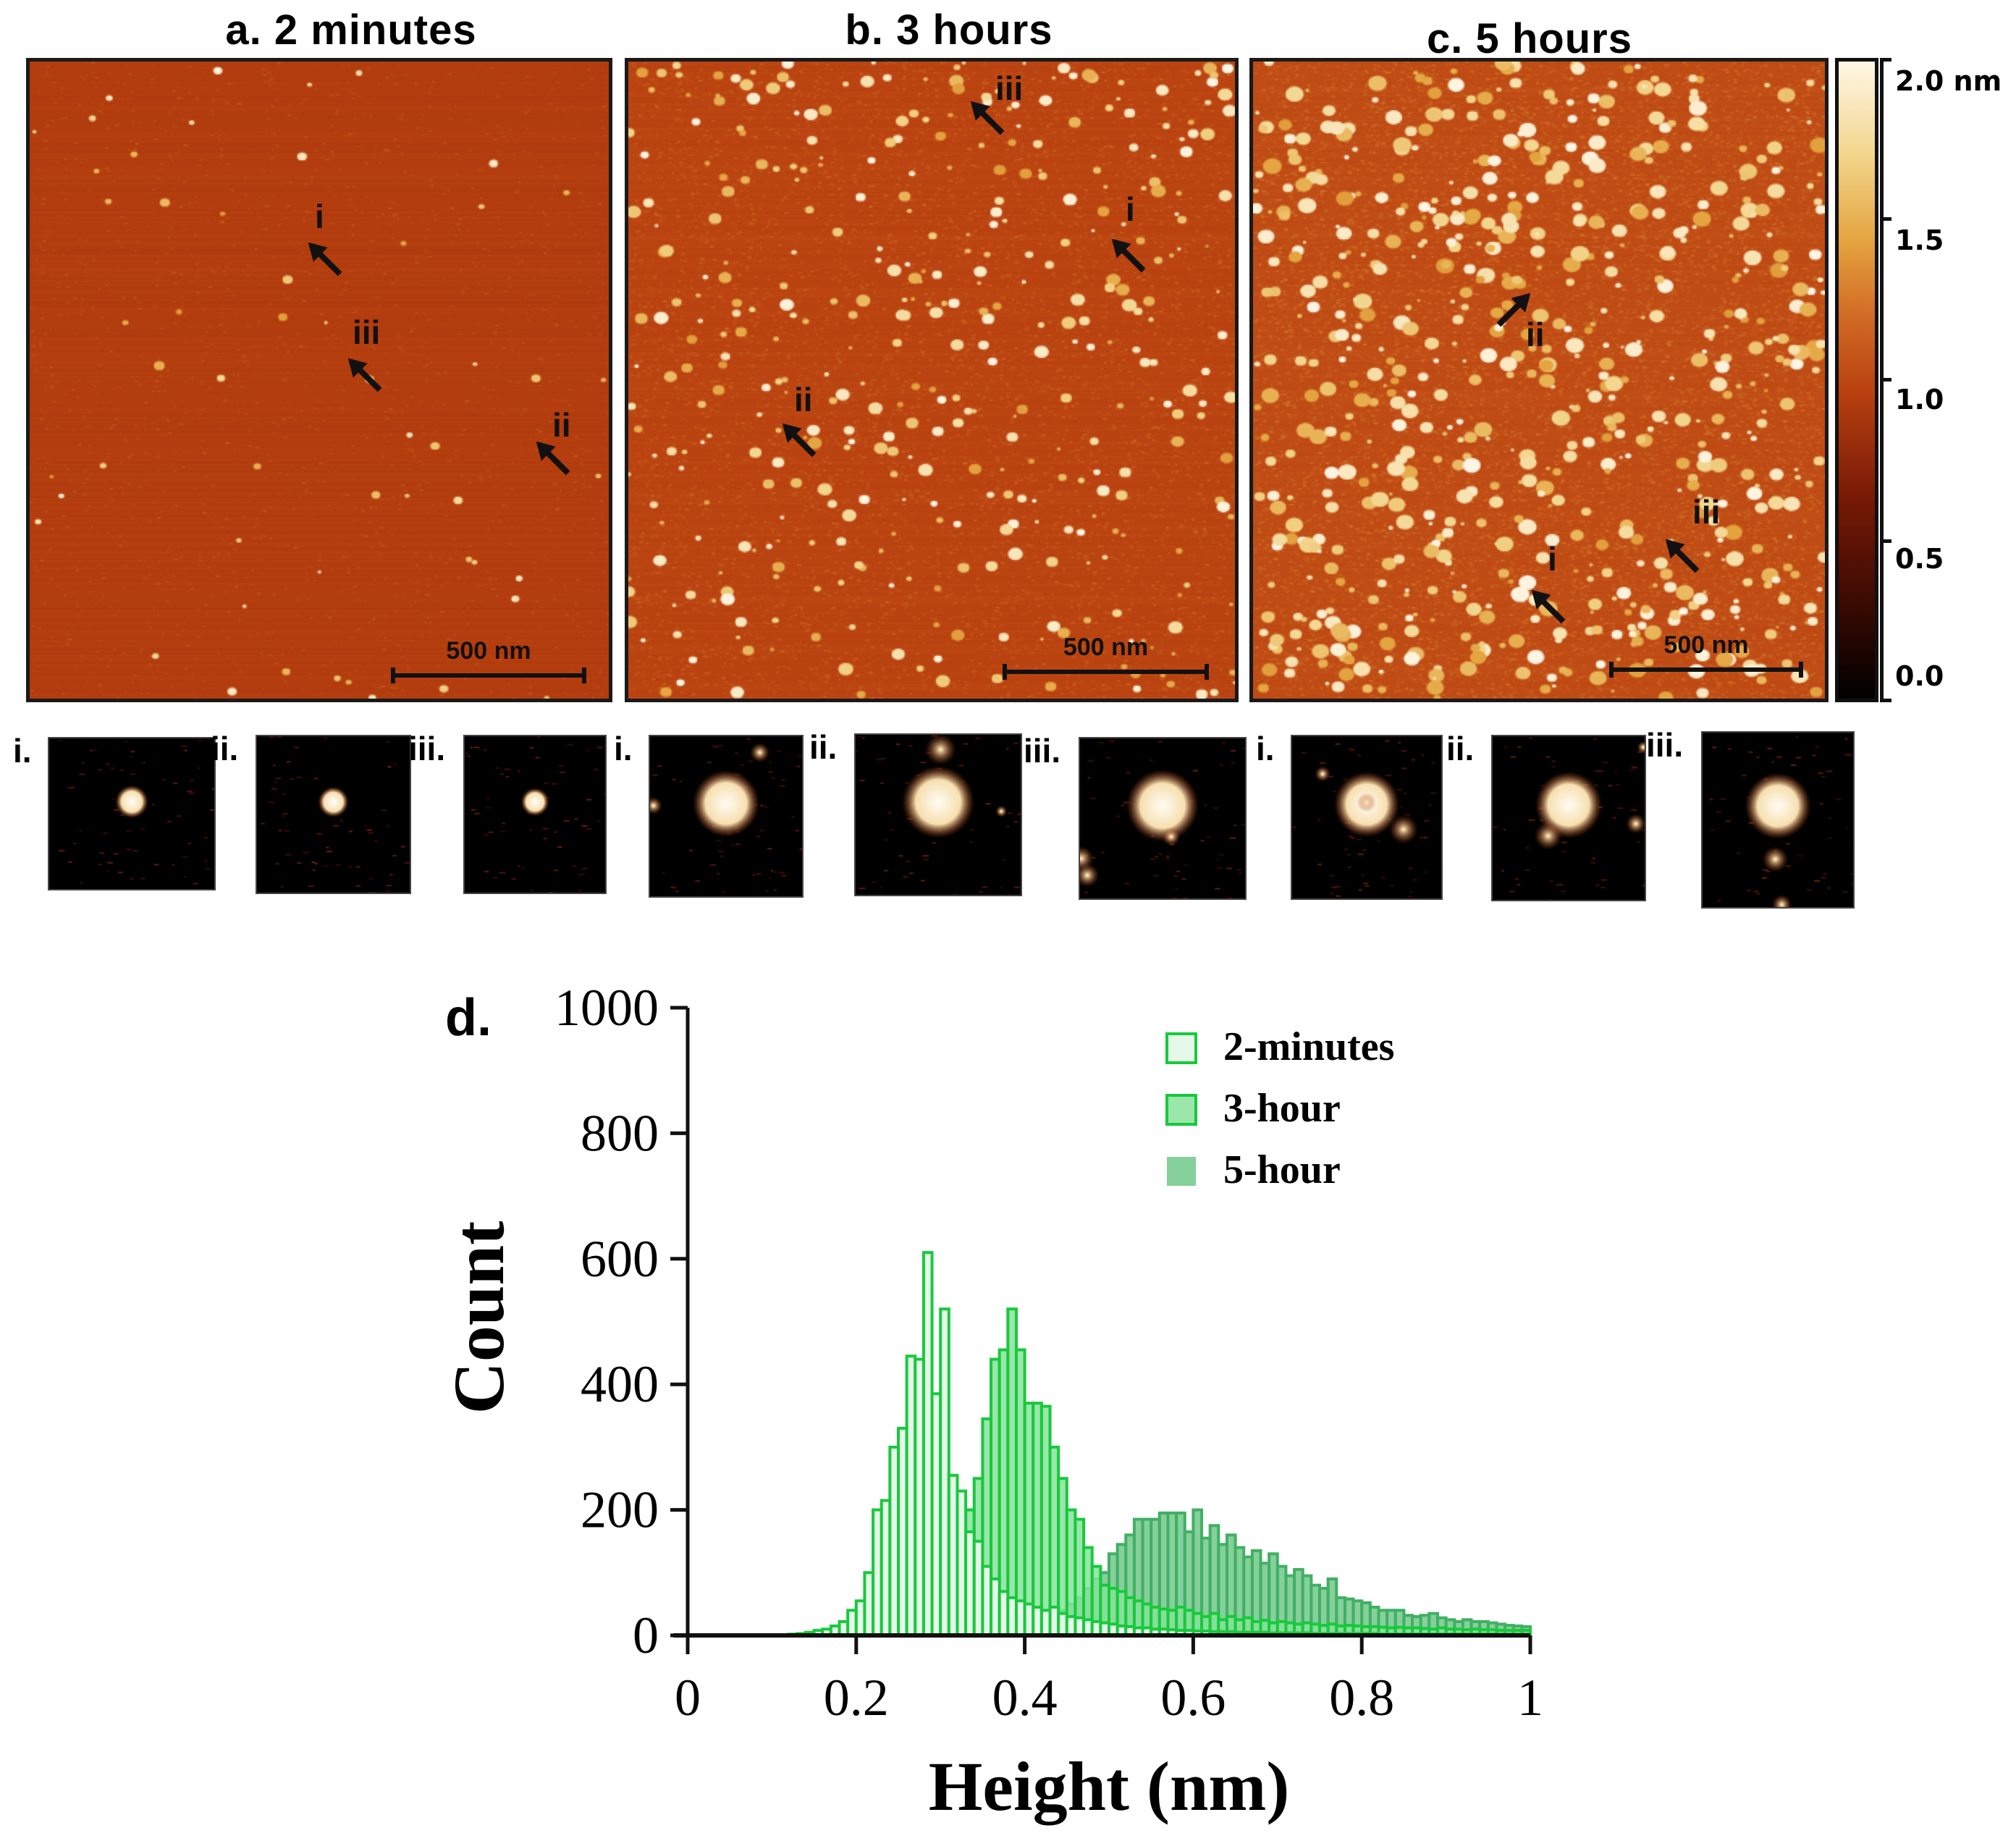 The height and width of the screenshot is (1841, 2016). What do you see at coordinates (688, 1698) in the screenshot?
I see `x-tick-label: 0` at bounding box center [688, 1698].